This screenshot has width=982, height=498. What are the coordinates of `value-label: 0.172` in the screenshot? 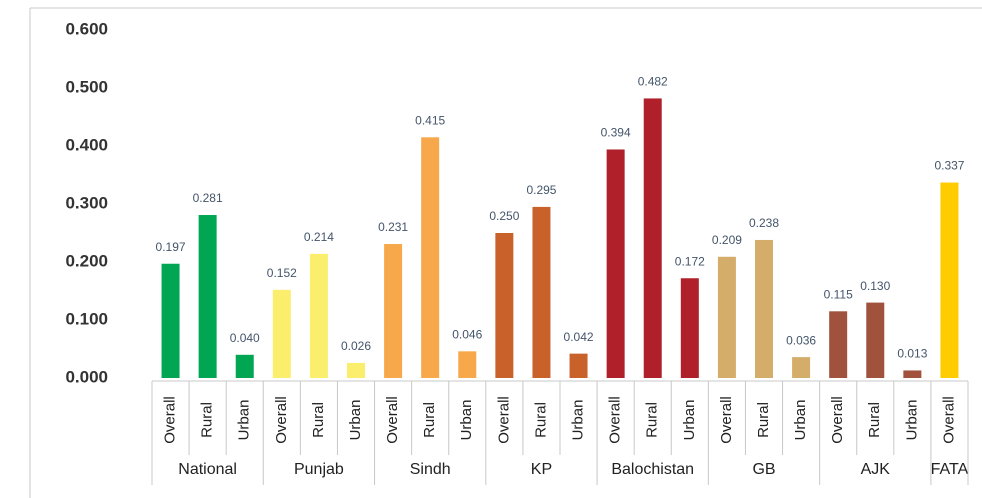 It's located at (690, 261).